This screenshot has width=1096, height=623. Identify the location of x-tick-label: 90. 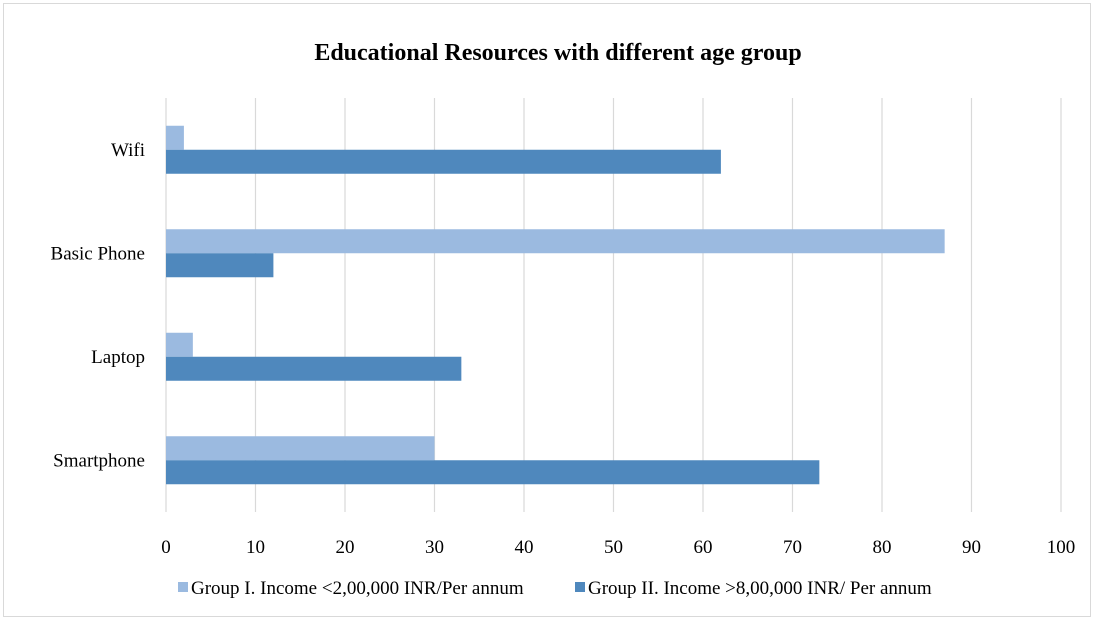
(971, 547).